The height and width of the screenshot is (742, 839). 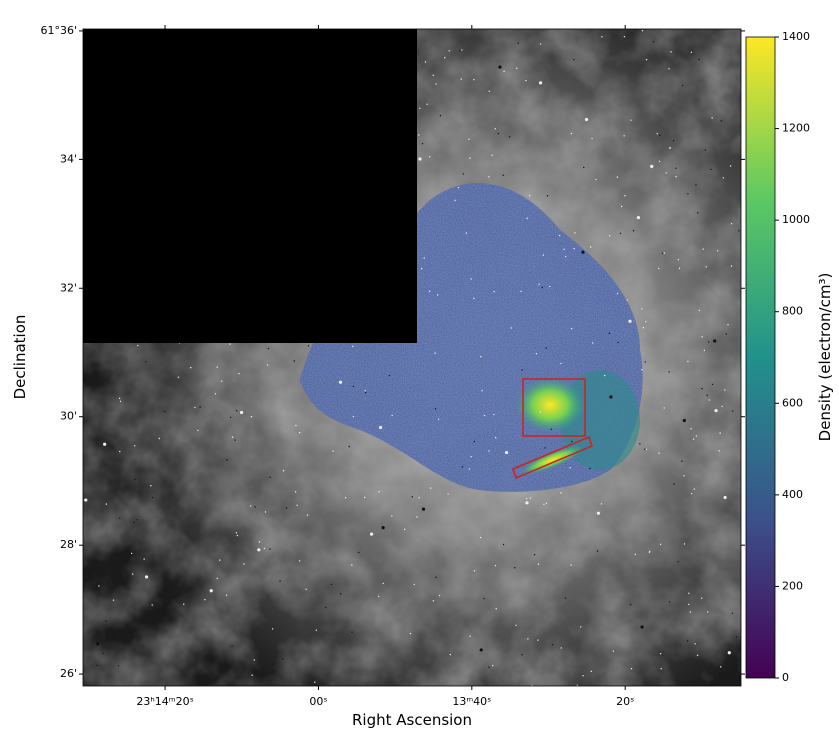 I want to click on x-tick-label: 20ˢ, so click(x=625, y=701).